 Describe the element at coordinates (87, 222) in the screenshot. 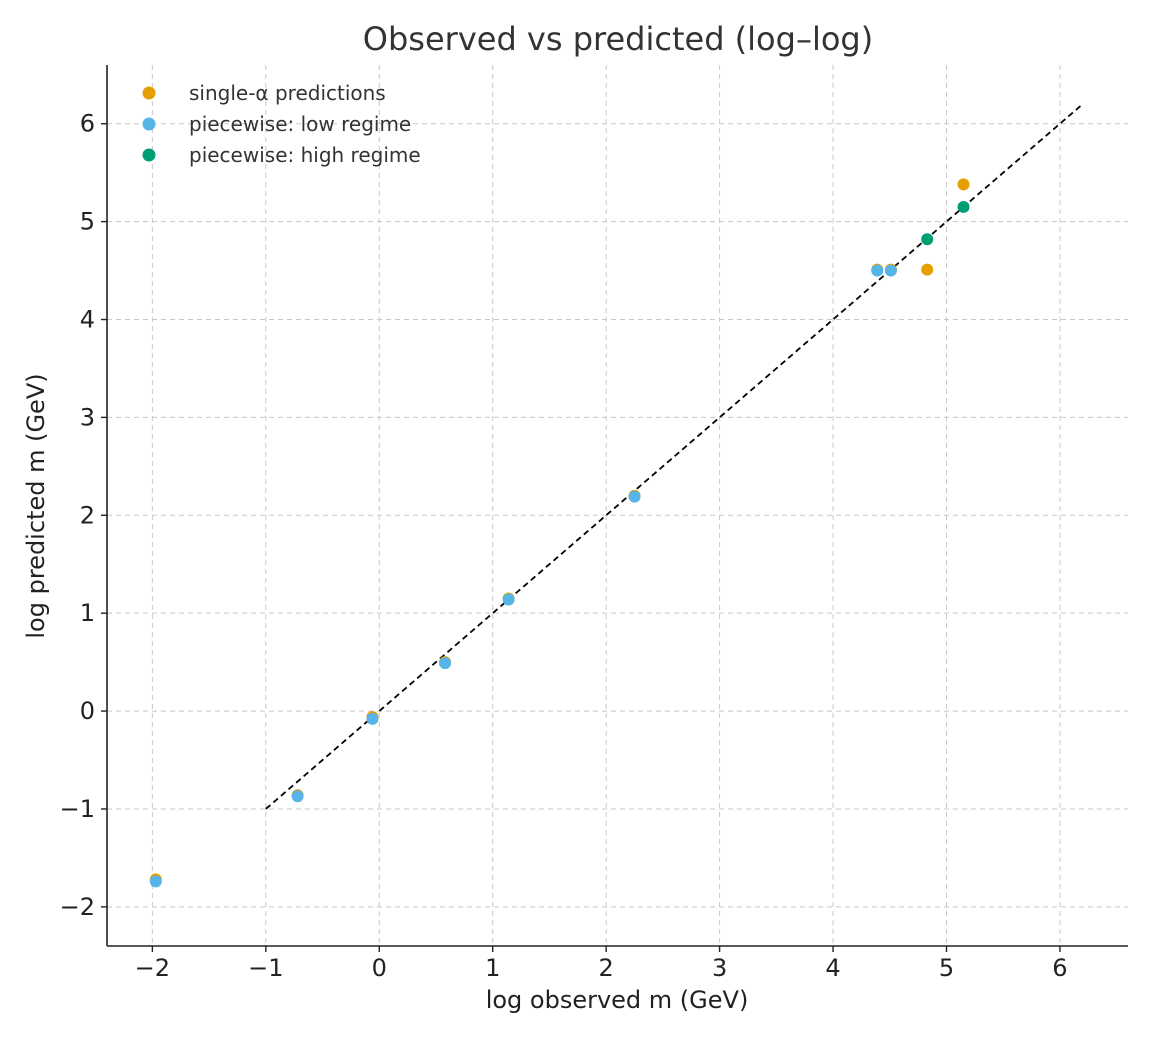

I see `y-tick-label-7: 5` at that location.